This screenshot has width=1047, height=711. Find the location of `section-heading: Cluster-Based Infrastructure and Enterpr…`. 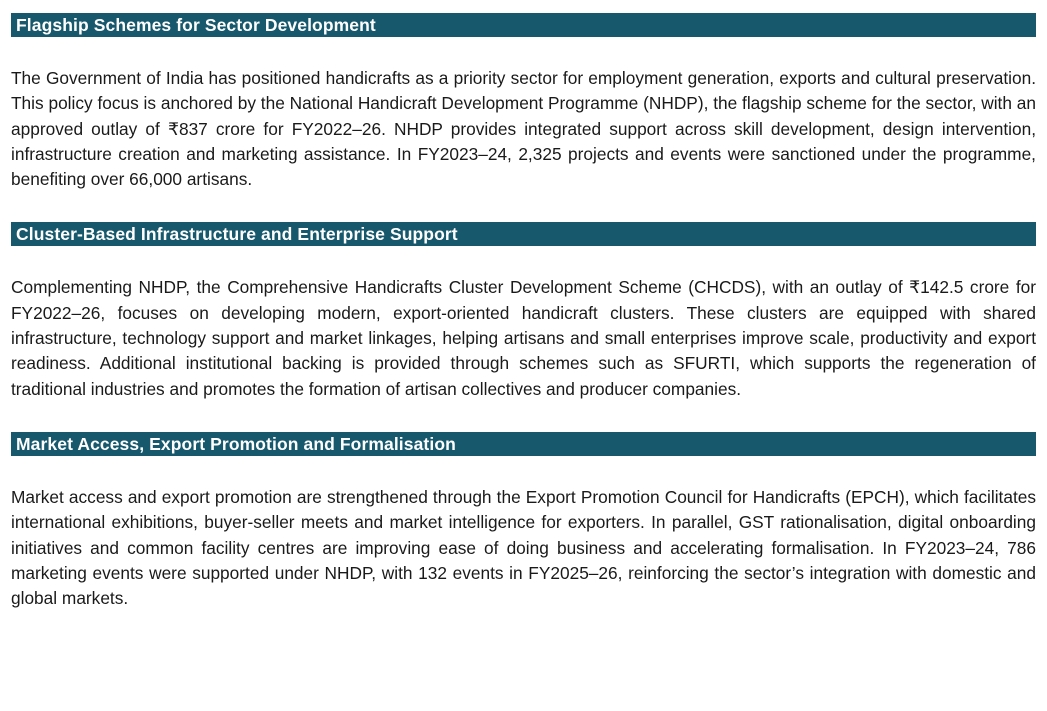

section-heading: Cluster-Based Infrastructure and Enterpr… is located at coordinates (237, 234).